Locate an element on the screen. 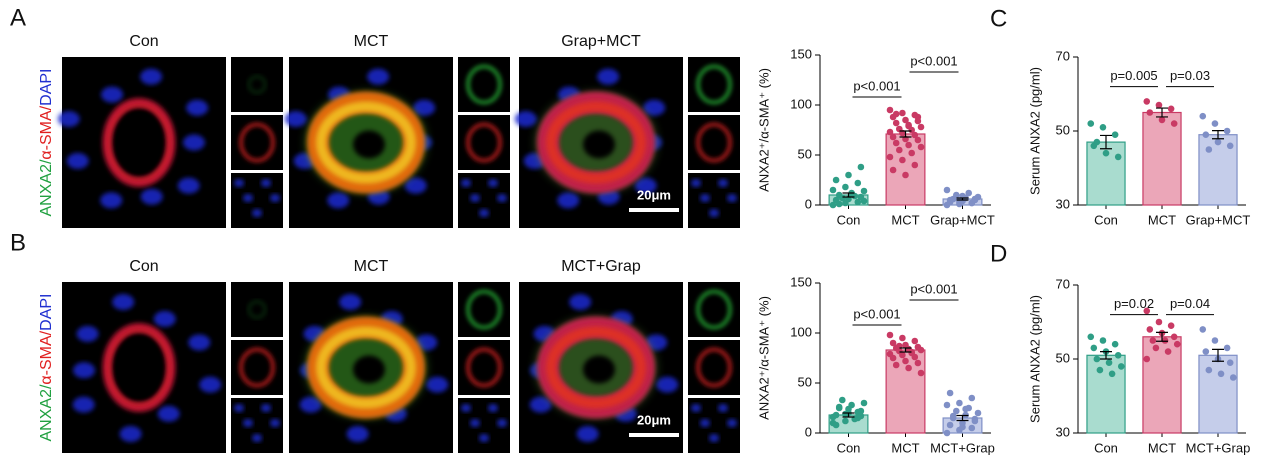 The image size is (1269, 472). stain-part: DAPI is located at coordinates (46, 312).